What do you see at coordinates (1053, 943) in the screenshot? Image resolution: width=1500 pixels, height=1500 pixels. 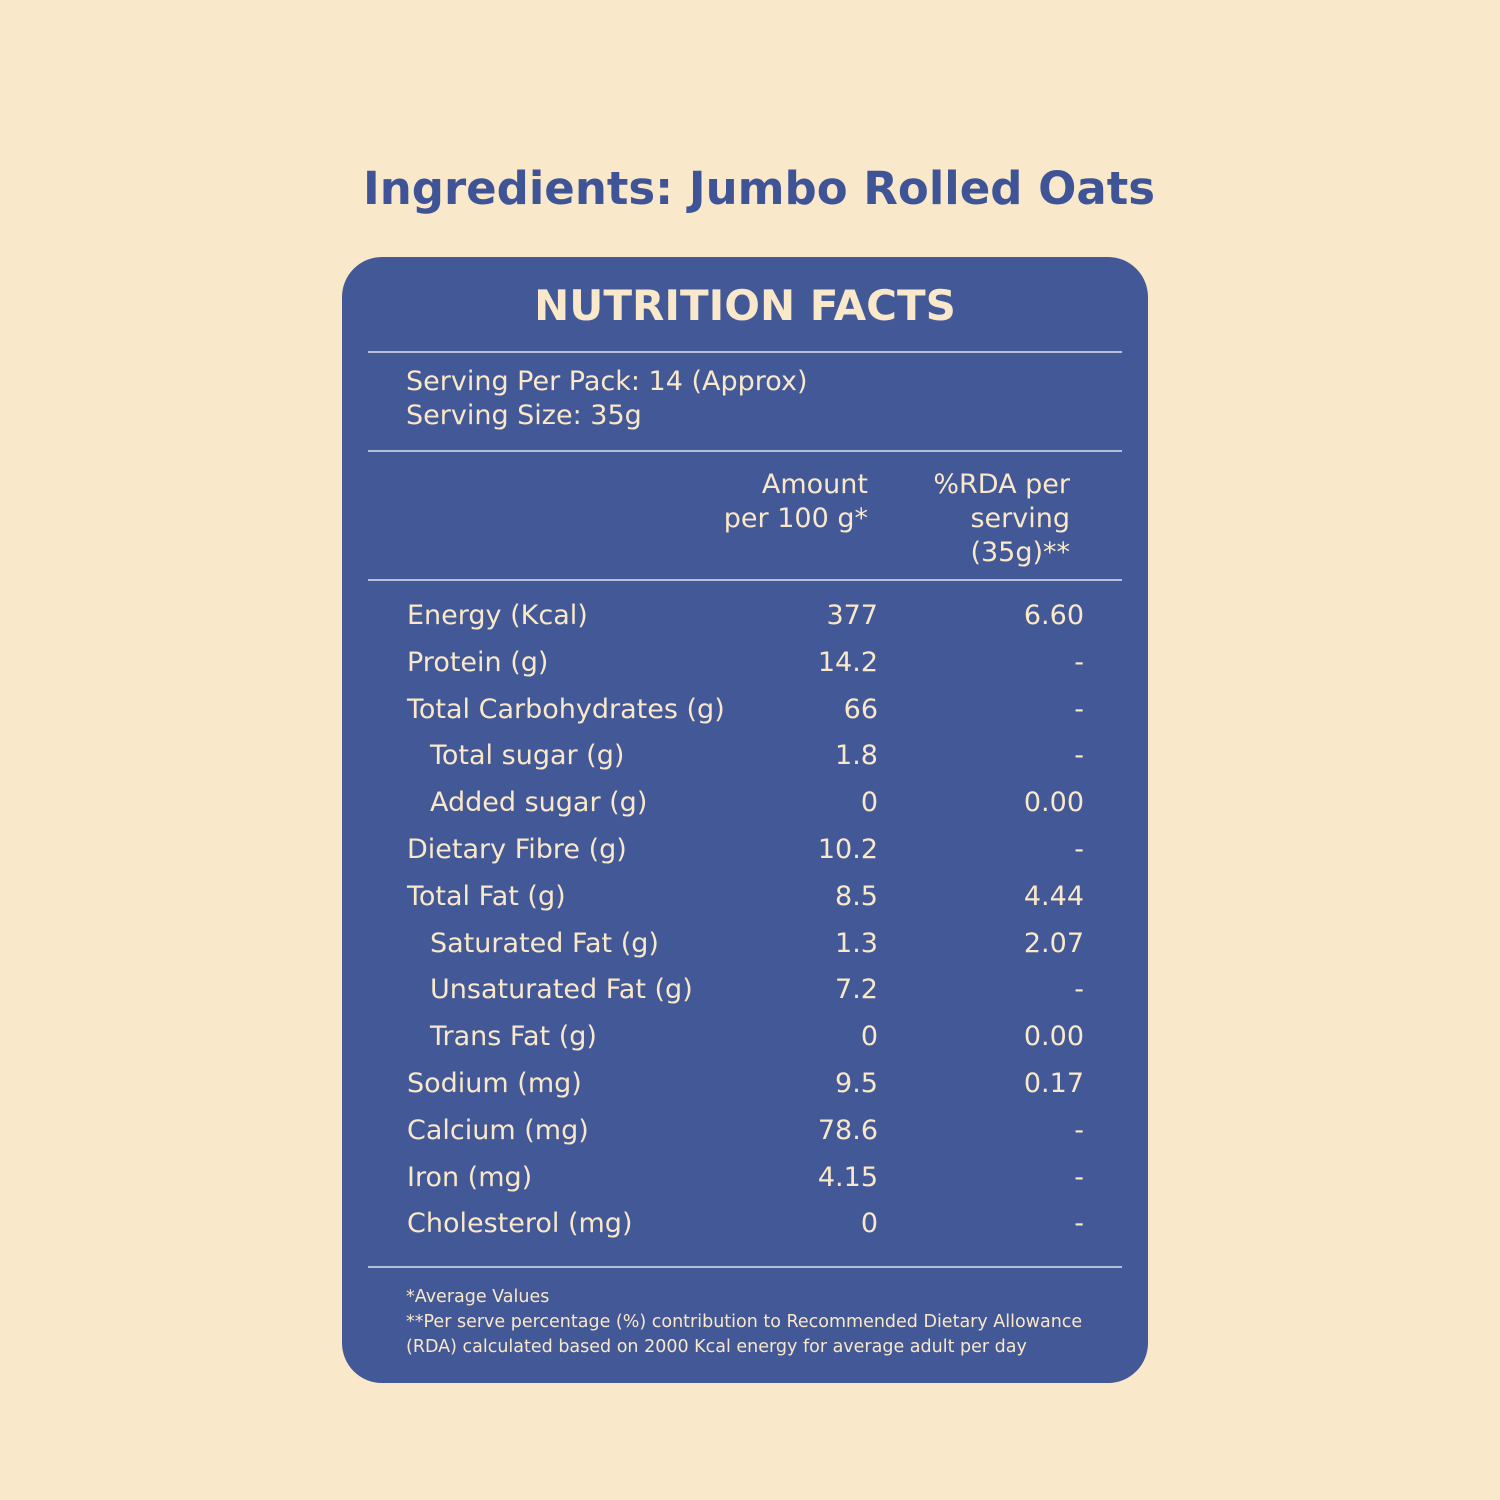 I see `rda-value: 2.07` at bounding box center [1053, 943].